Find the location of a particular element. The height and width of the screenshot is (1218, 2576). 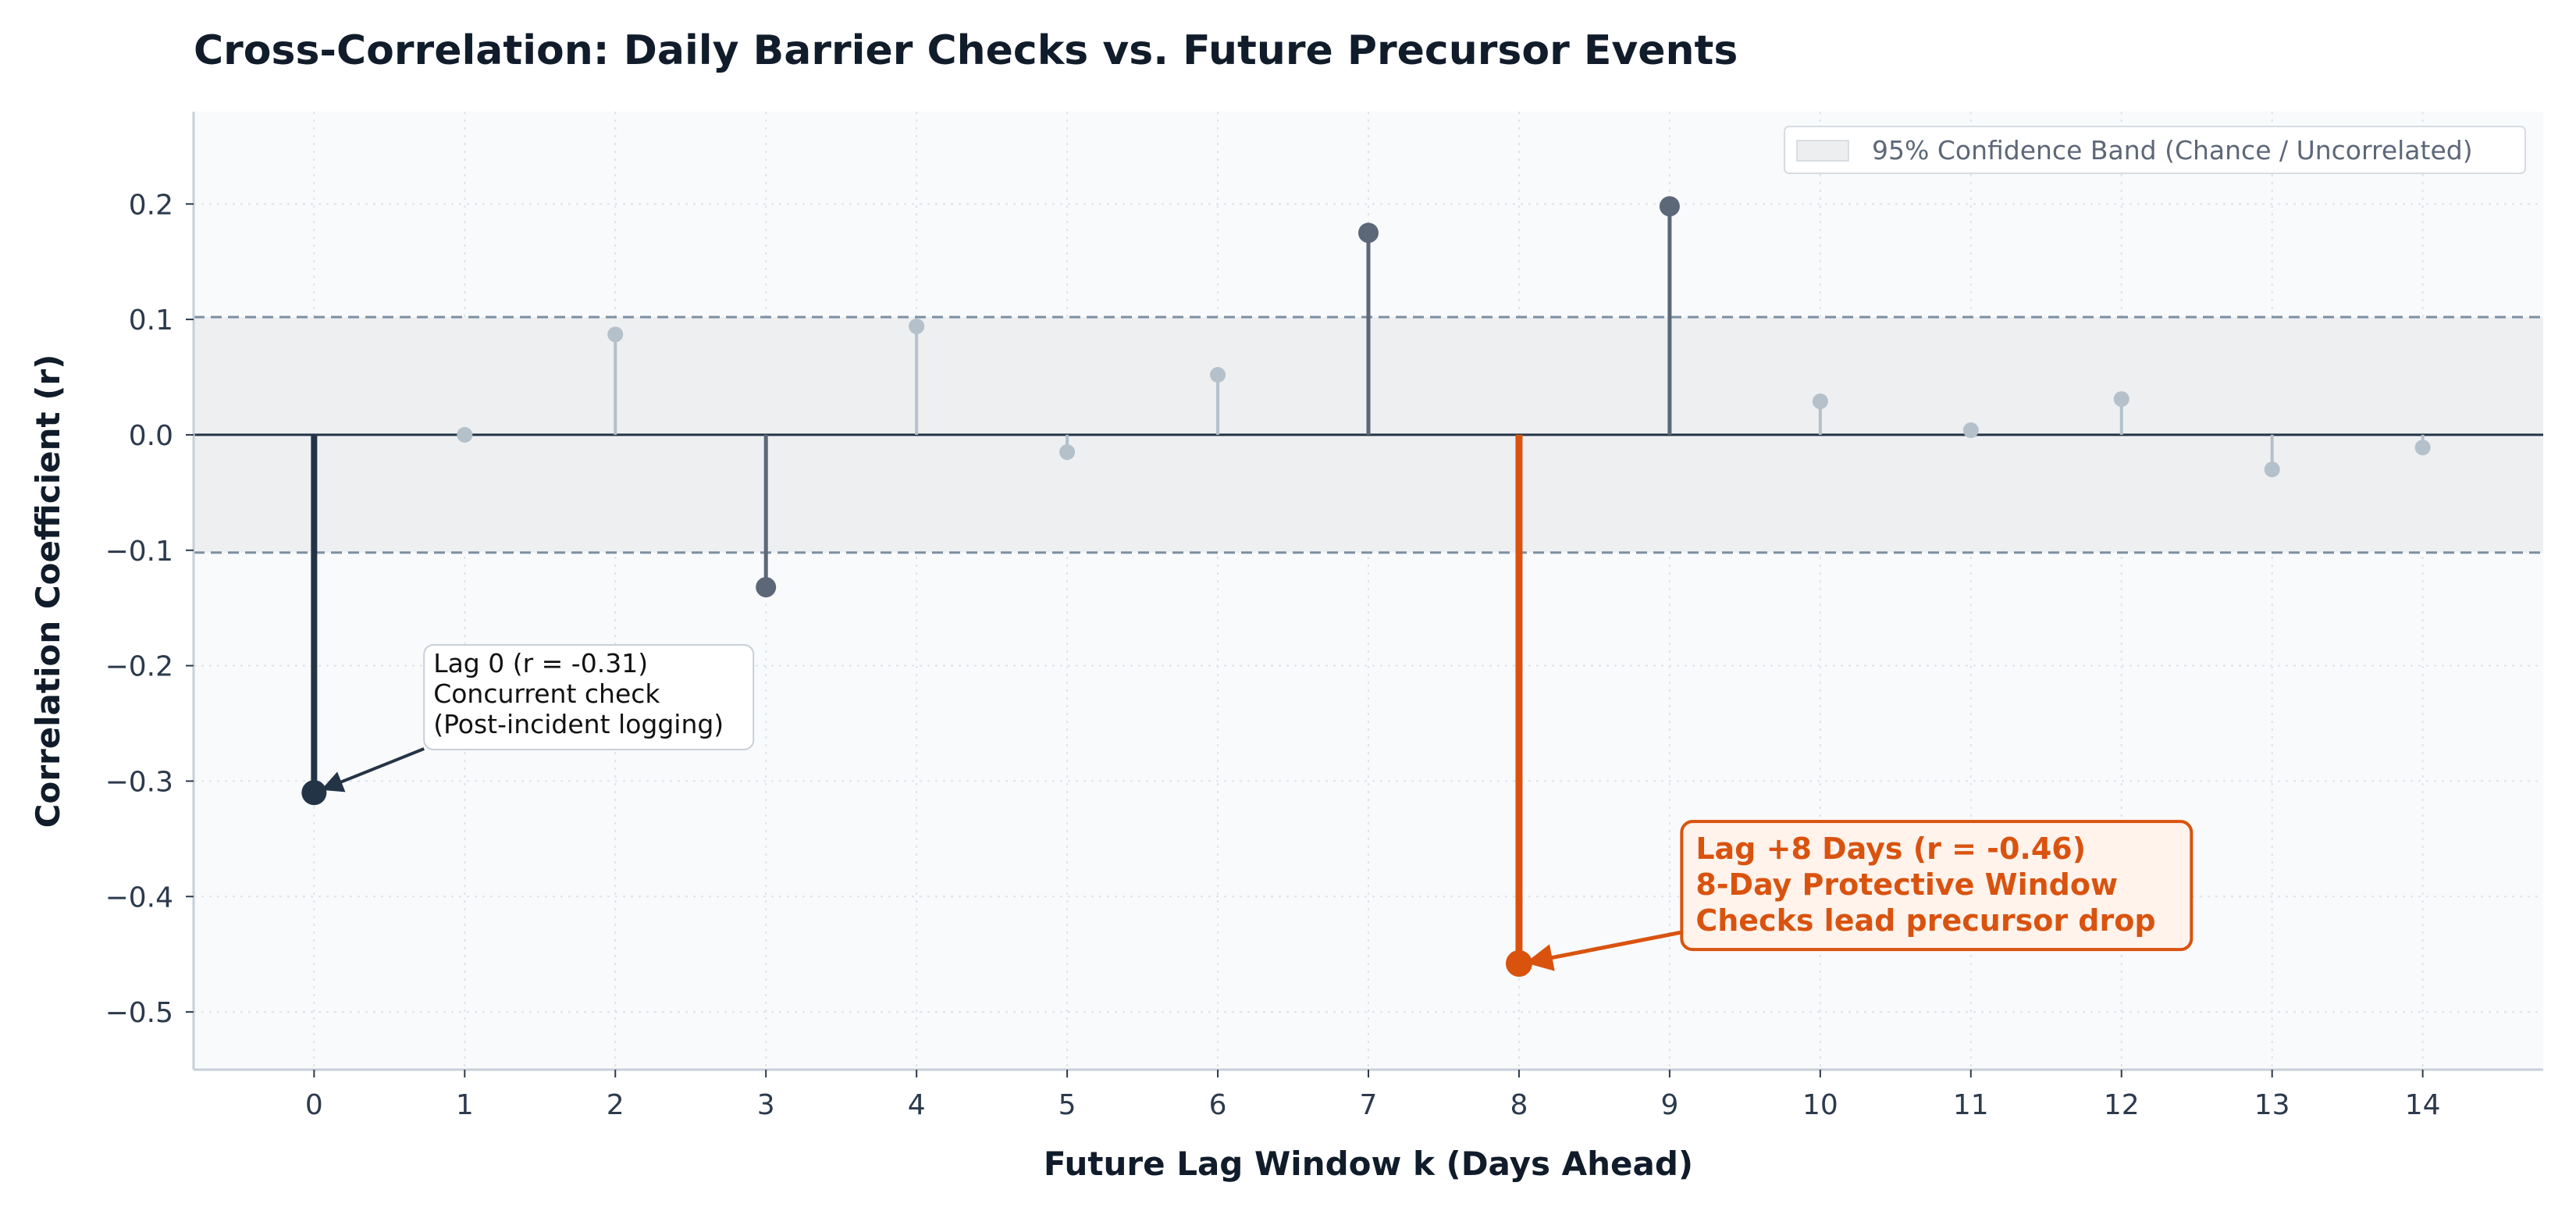

x-tick-label: 3 is located at coordinates (766, 1105).